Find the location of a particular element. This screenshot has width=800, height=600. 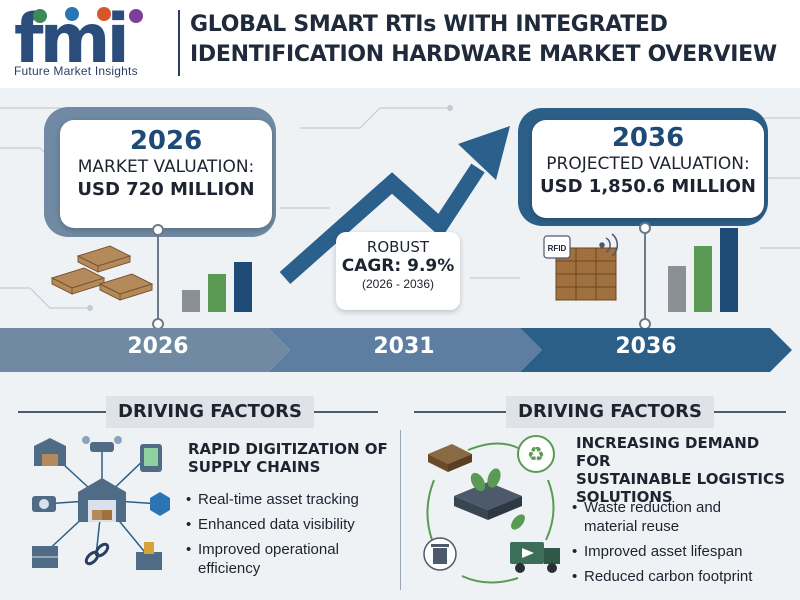

leaf-icon is located at coordinates (497, 499).